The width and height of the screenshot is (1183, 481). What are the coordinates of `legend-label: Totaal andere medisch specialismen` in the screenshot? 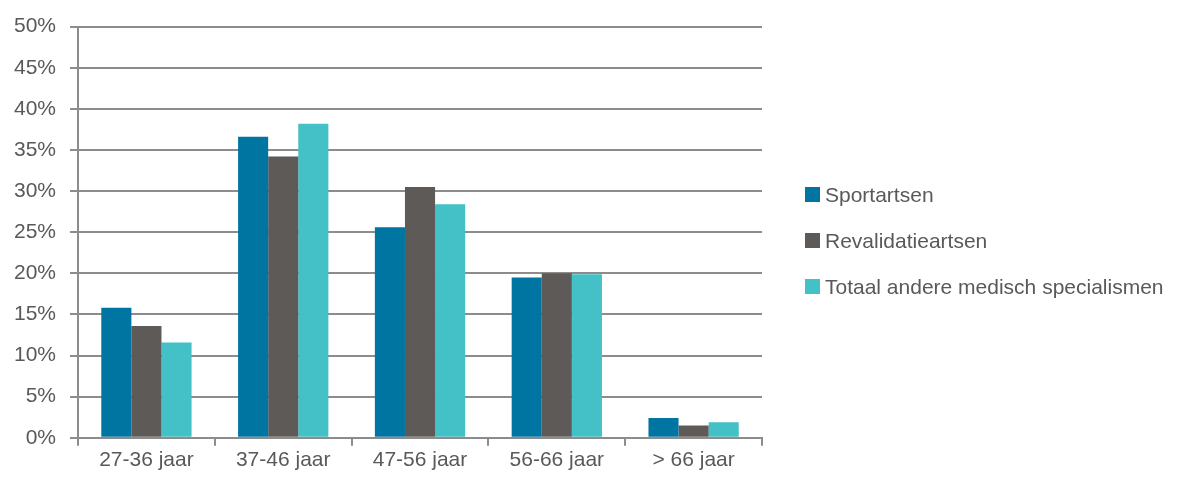 It's located at (994, 286).